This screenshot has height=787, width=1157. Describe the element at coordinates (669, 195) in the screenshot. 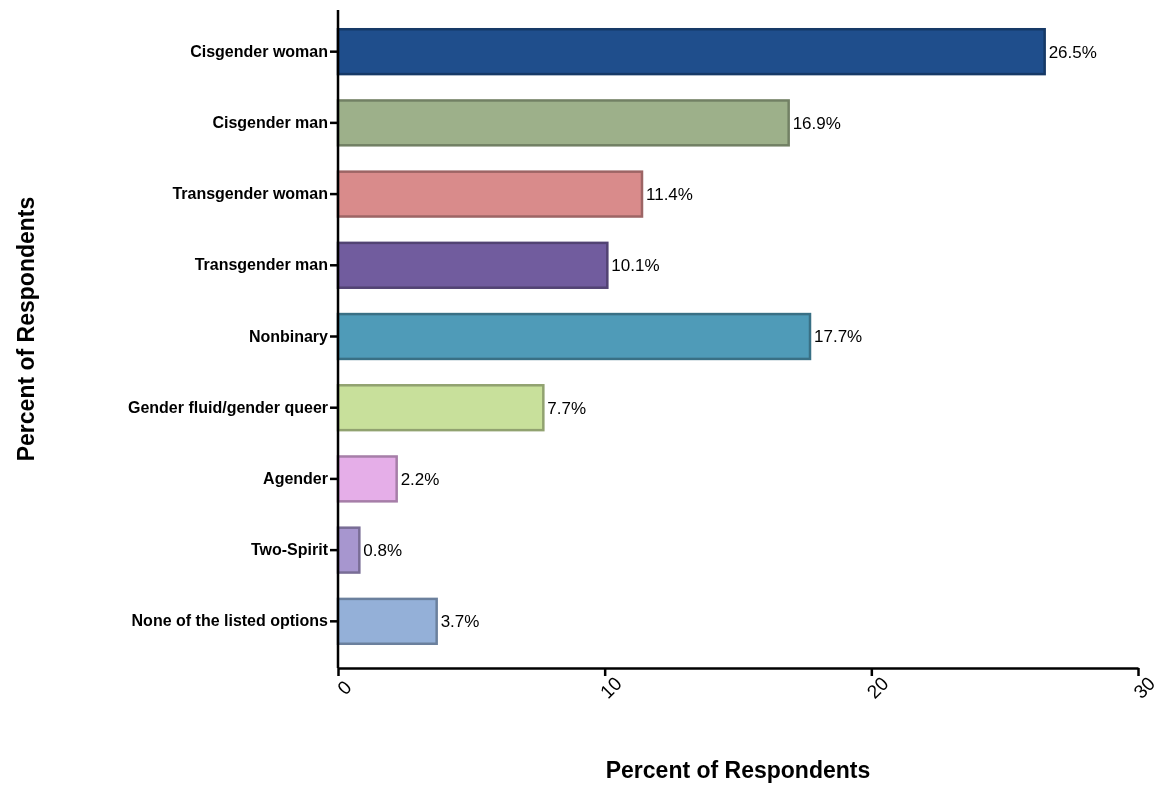

I see `data-label: 11.4%` at that location.